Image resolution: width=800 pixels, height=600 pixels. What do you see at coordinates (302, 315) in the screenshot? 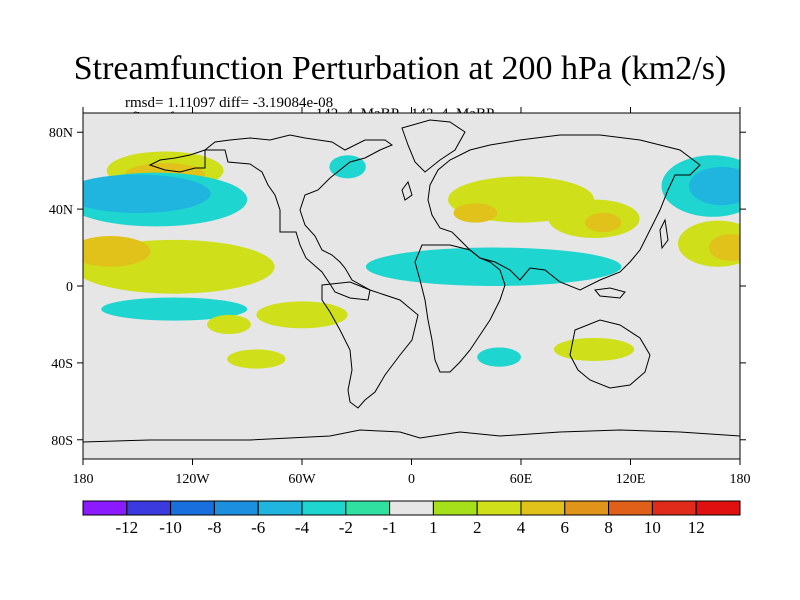
I see `contour-south-pacific-positive` at bounding box center [302, 315].